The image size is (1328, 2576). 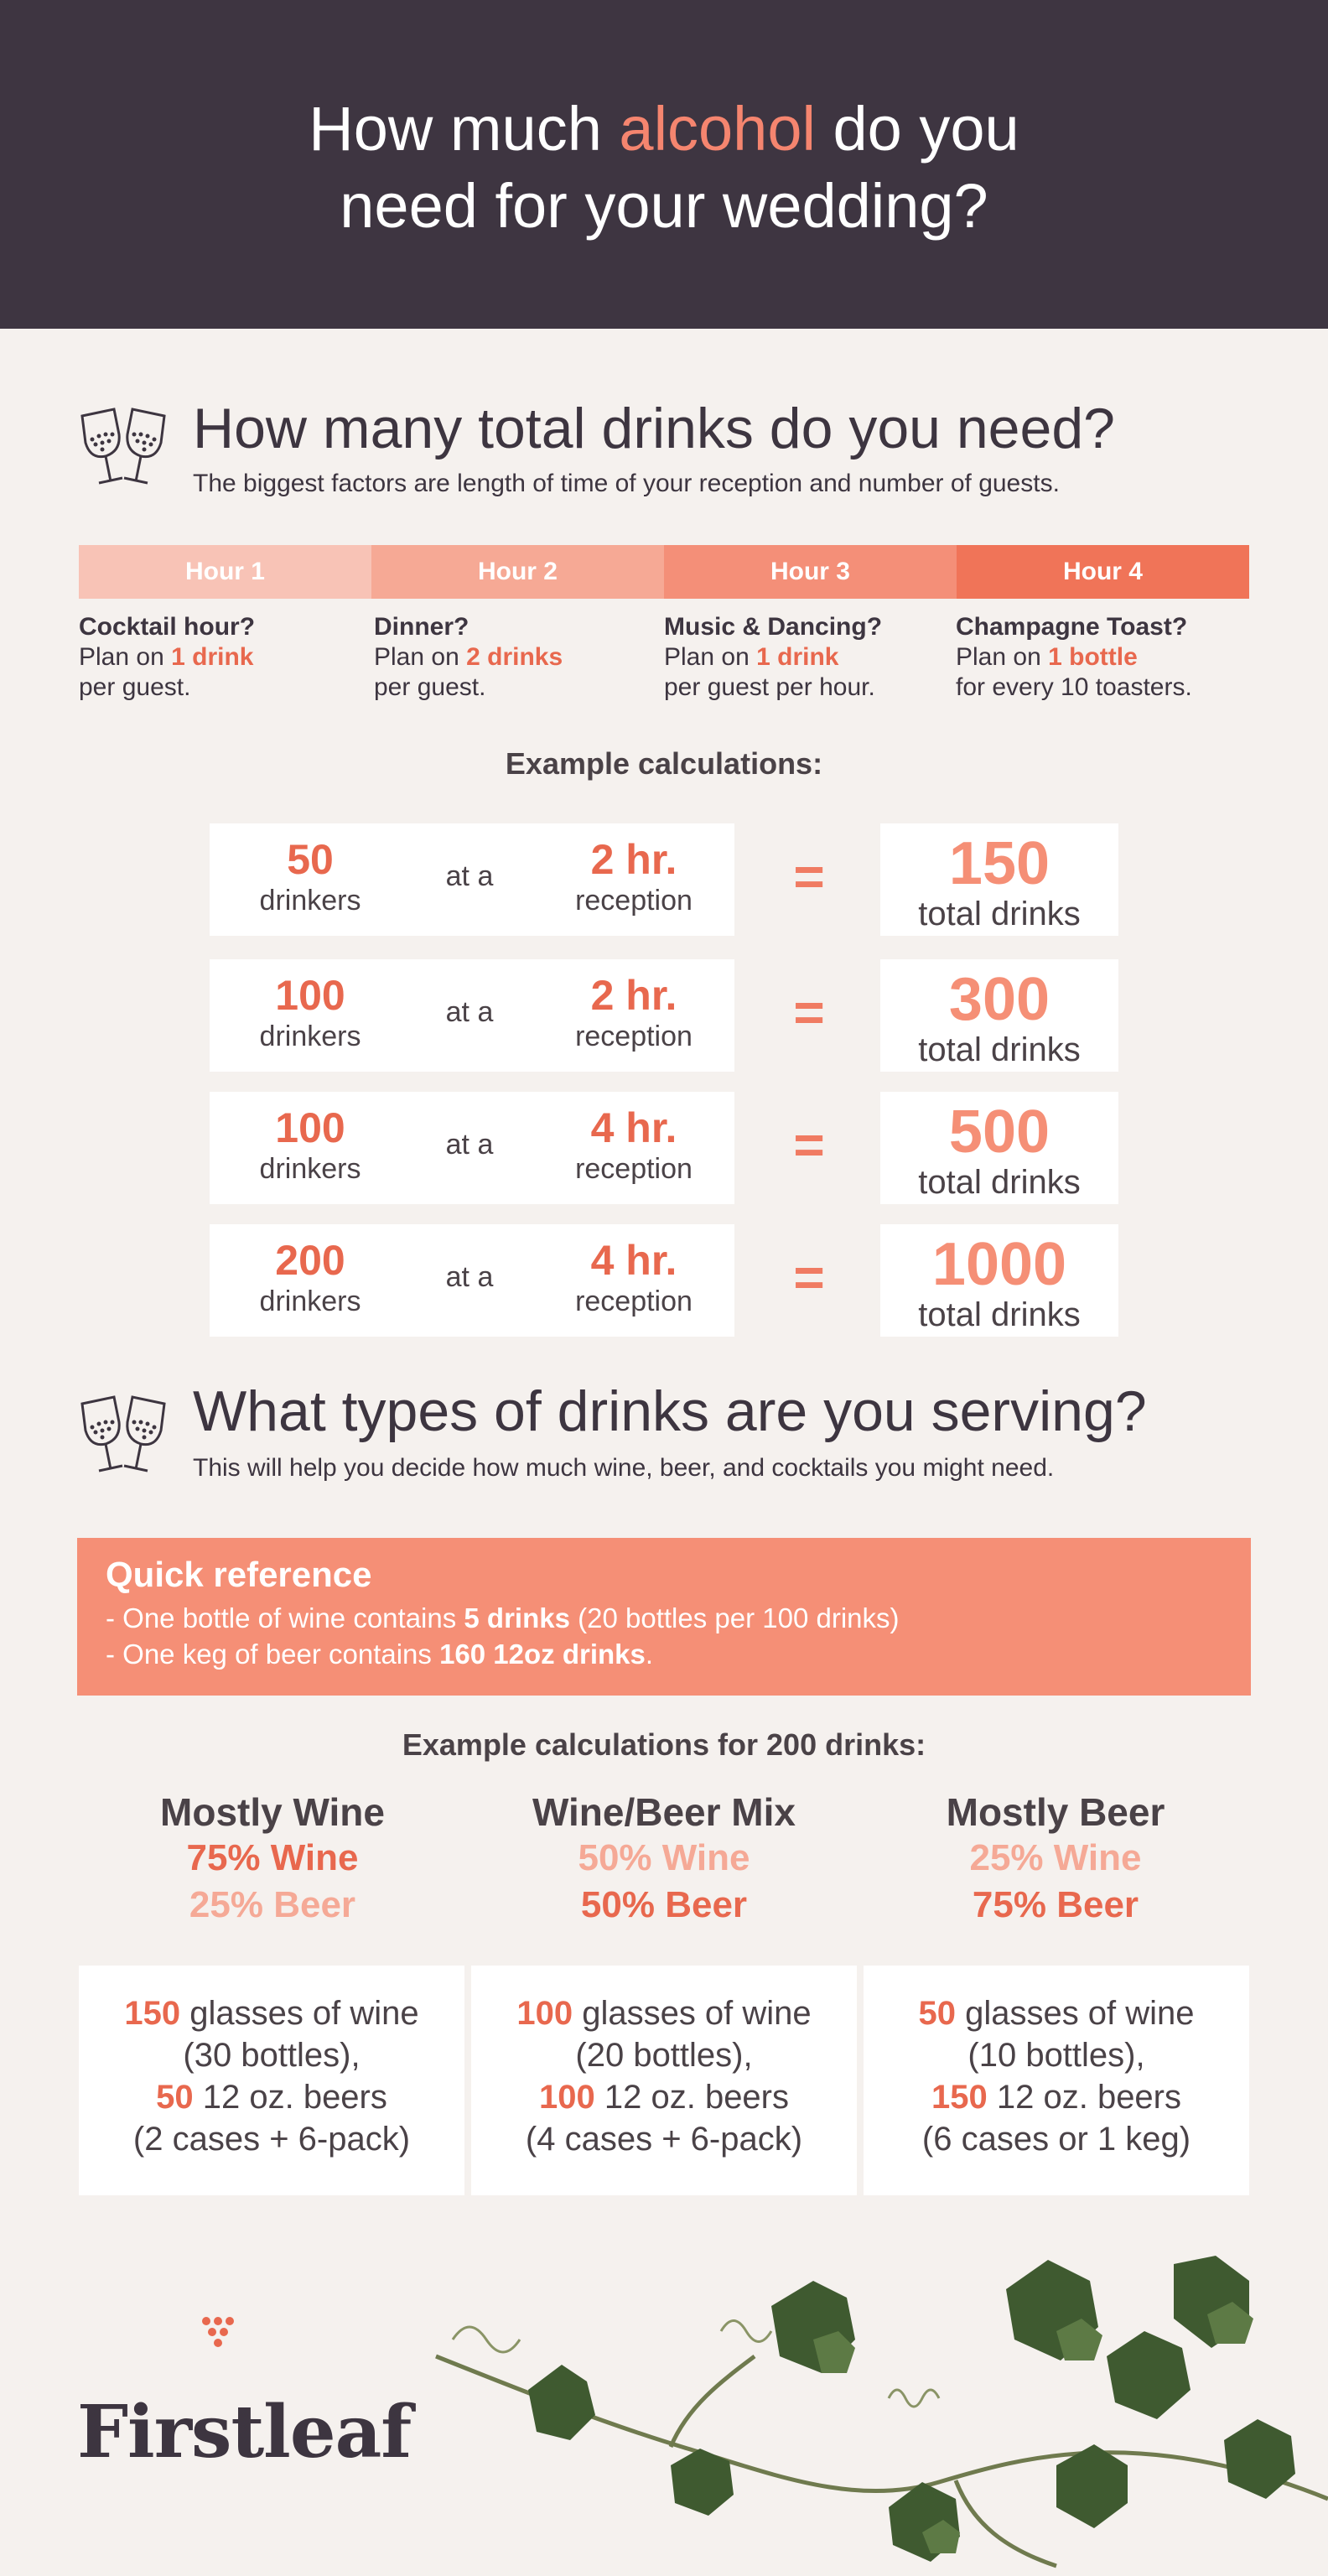 I want to click on beers-count: 150, so click(x=959, y=2097).